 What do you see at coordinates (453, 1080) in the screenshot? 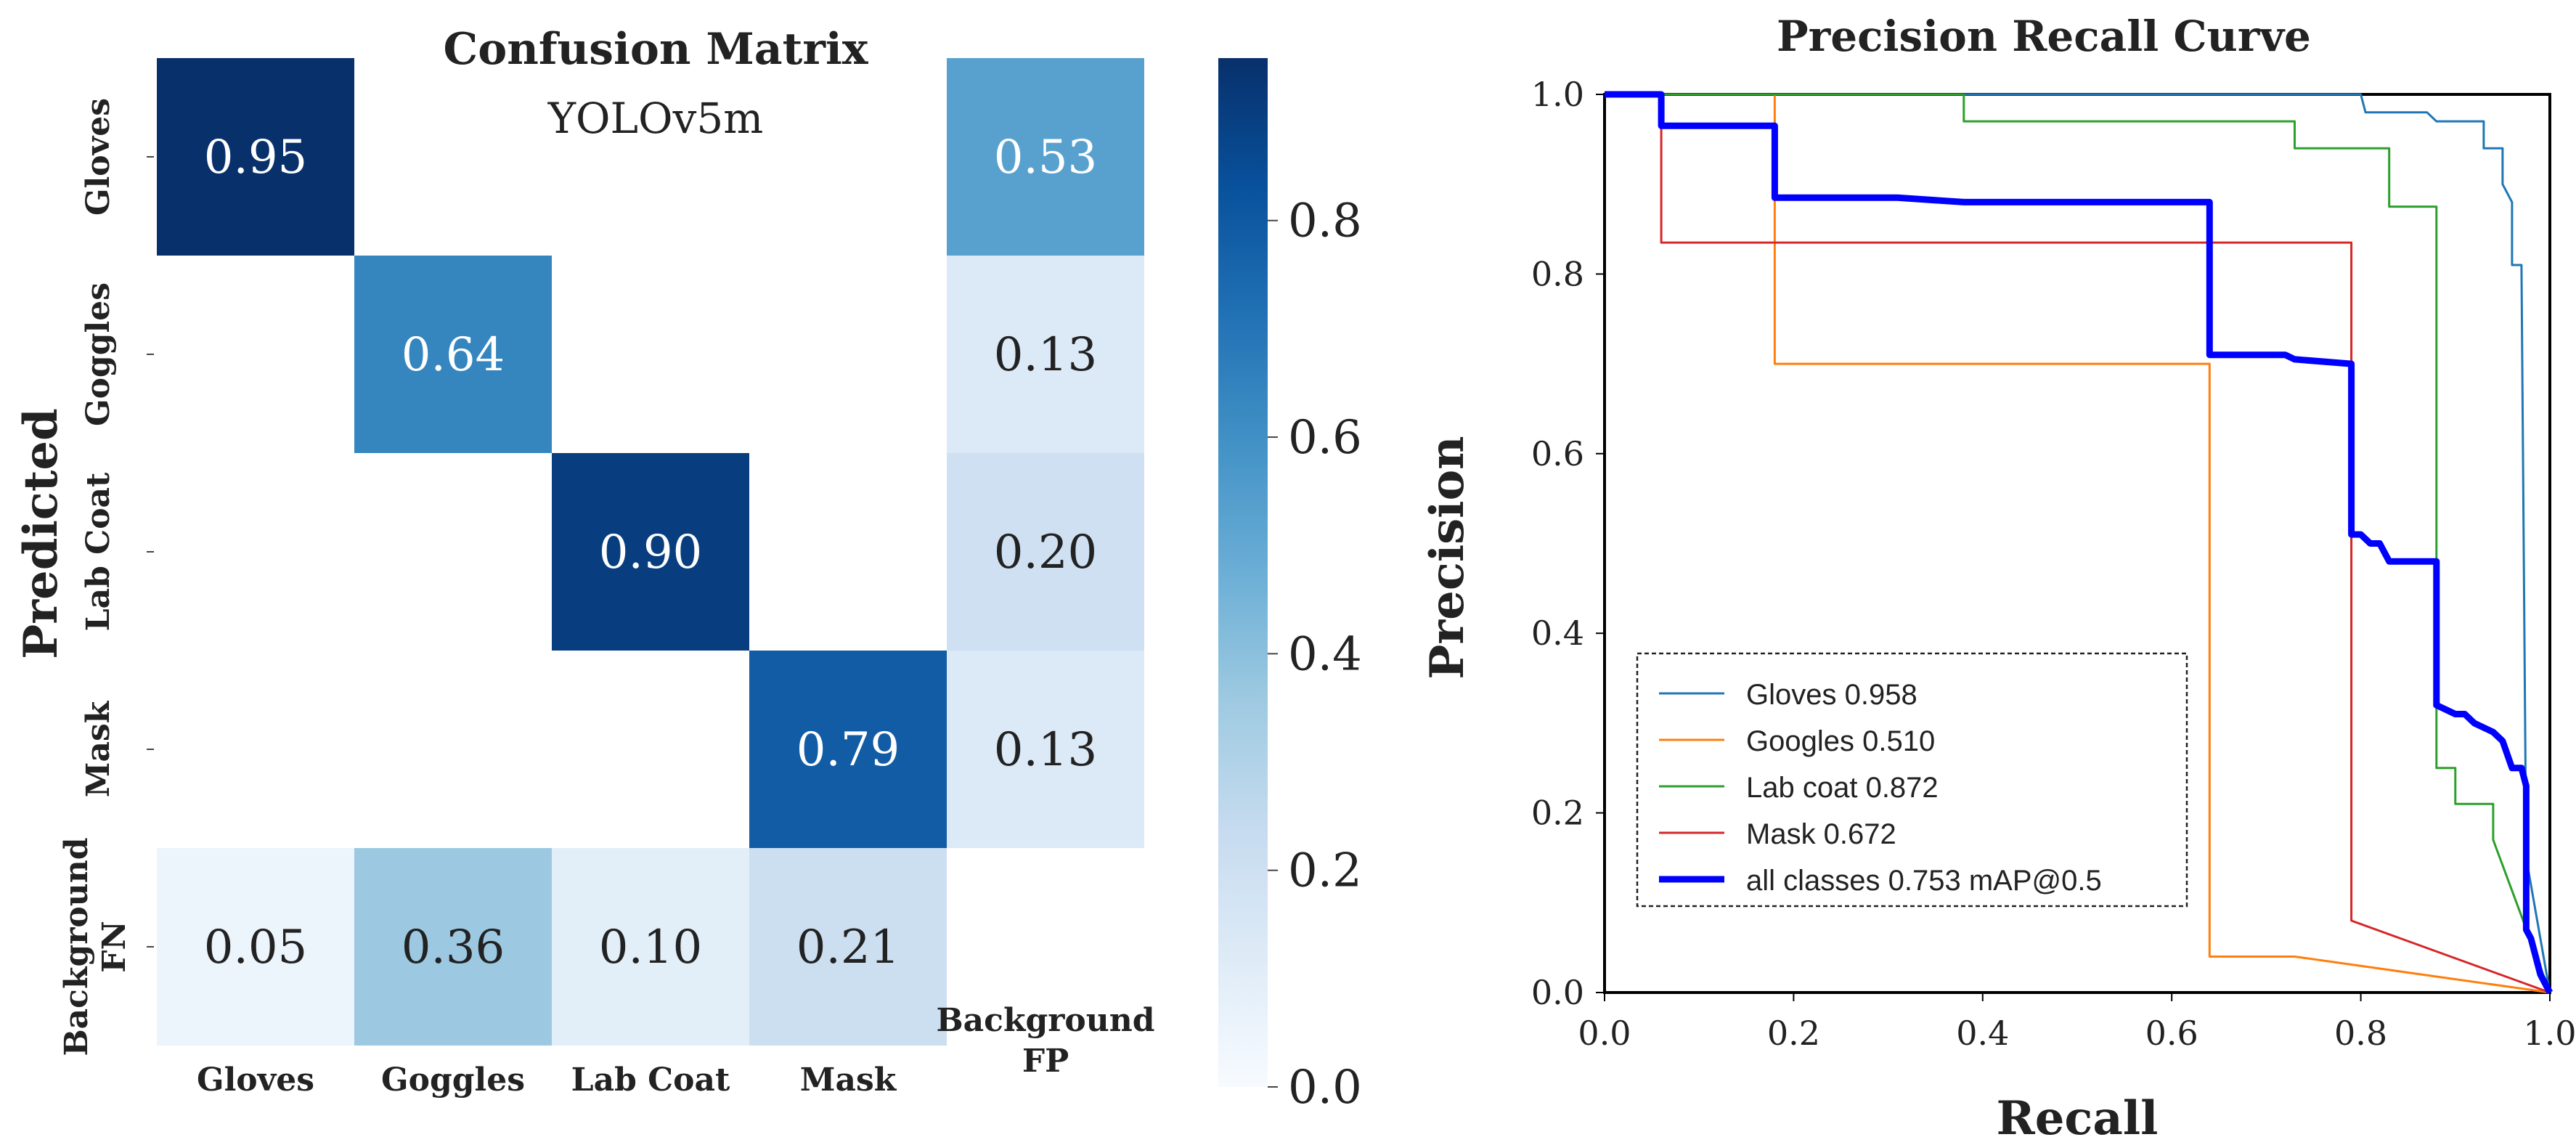
I see `col-label-goggles: Goggles` at bounding box center [453, 1080].